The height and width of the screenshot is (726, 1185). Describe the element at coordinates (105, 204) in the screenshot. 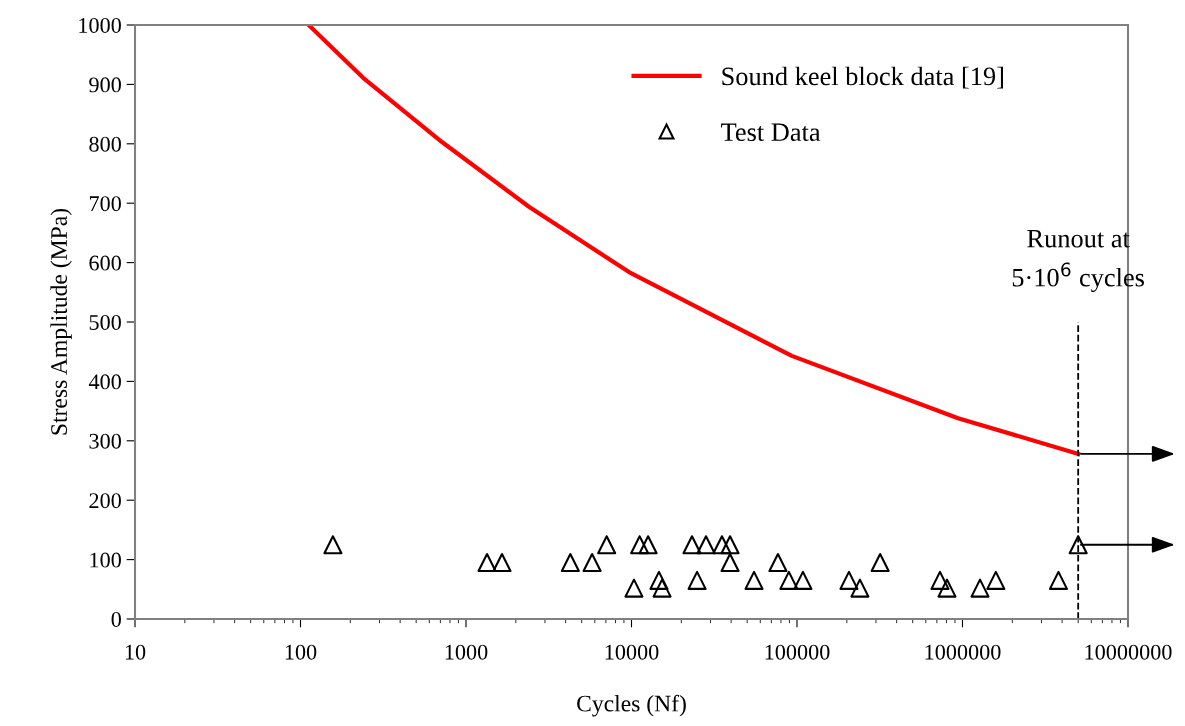

I see `y-tick-label: 700` at that location.